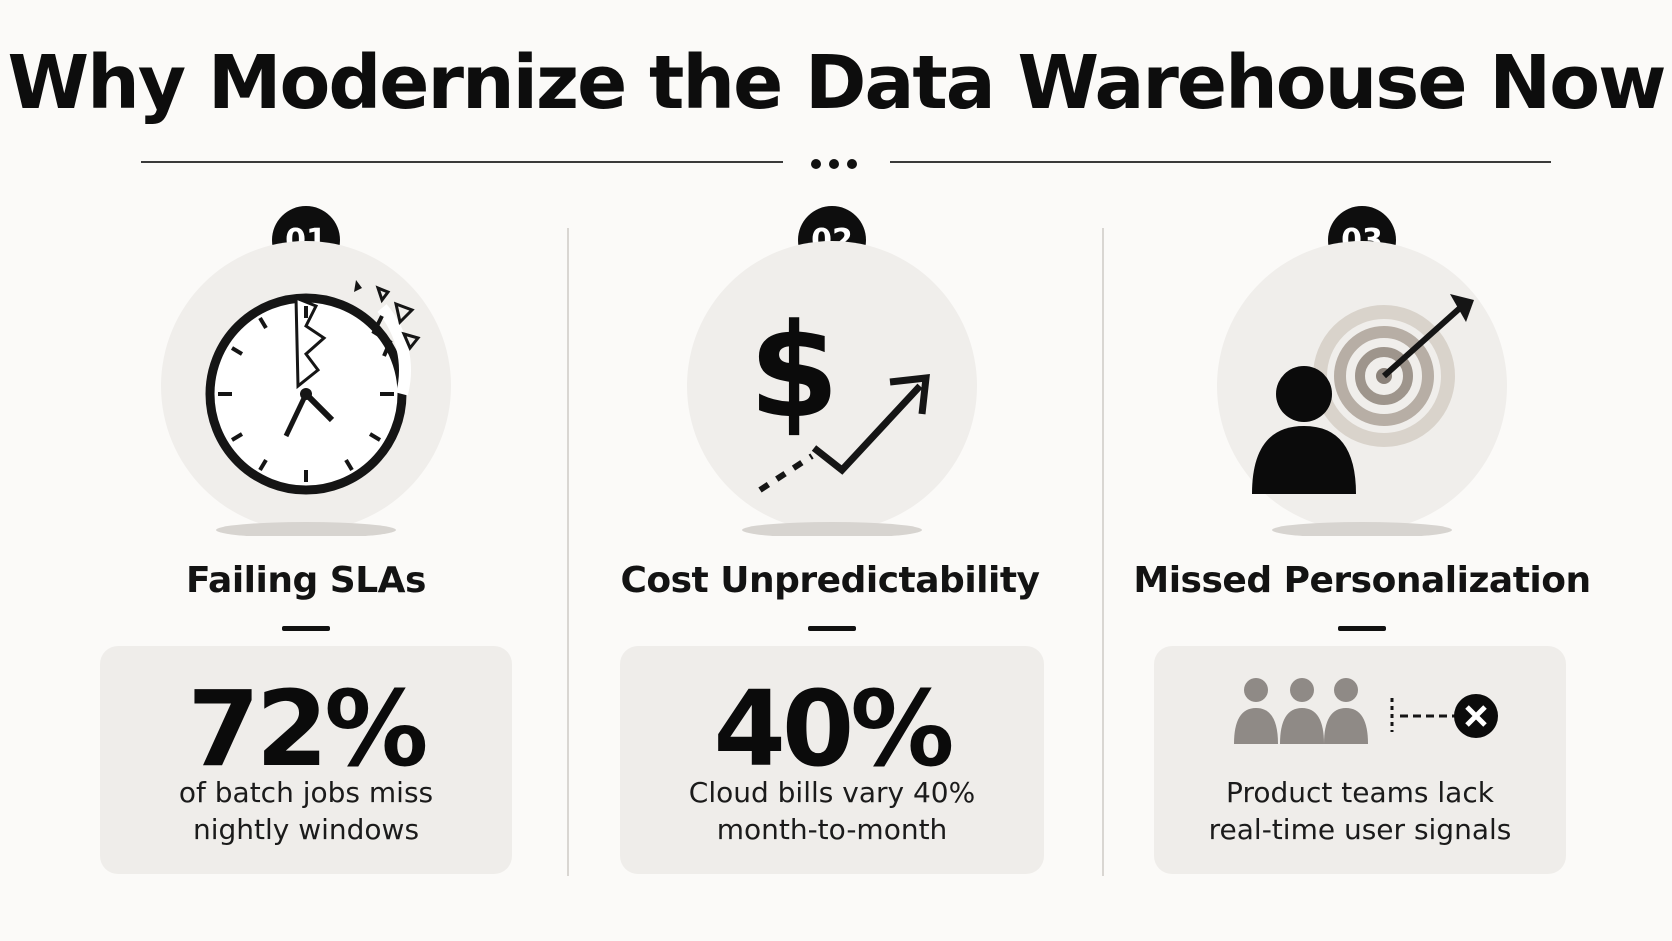 This screenshot has height=941, width=1672. Describe the element at coordinates (1220, 162) in the screenshot. I see `title-divider-right` at that location.